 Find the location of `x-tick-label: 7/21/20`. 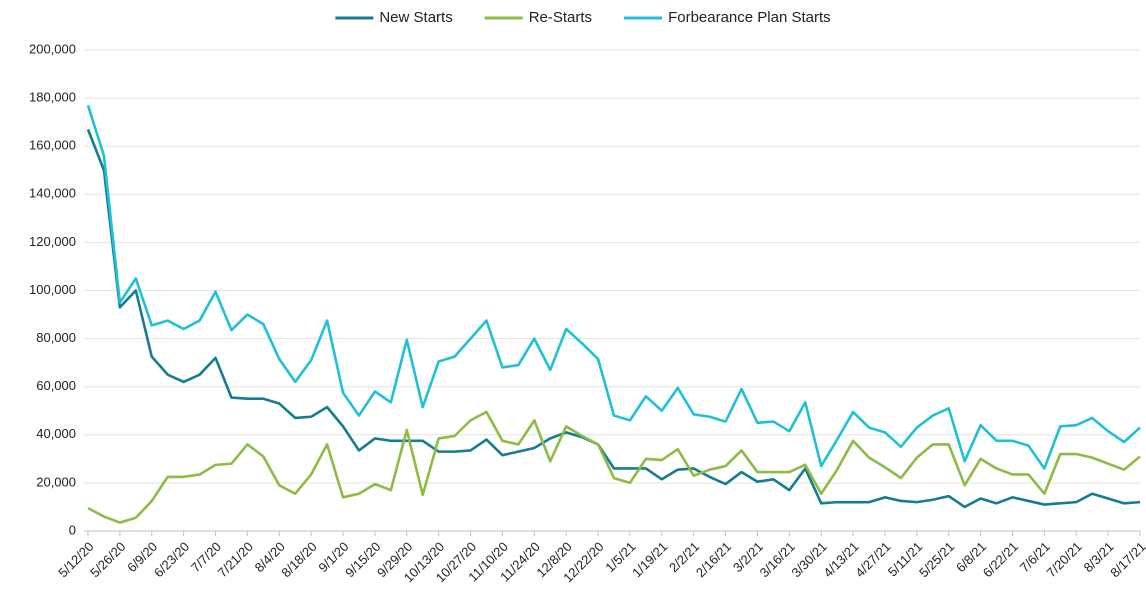

x-tick-label: 7/21/20 is located at coordinates (235, 559).